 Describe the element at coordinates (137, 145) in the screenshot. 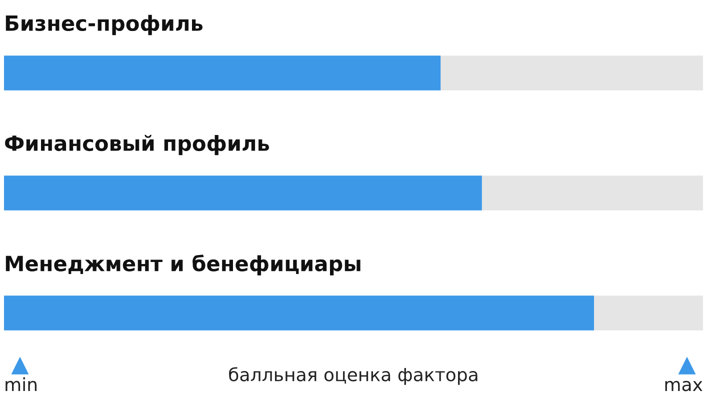

I see `y-tick-label: Финансовый профиль` at that location.